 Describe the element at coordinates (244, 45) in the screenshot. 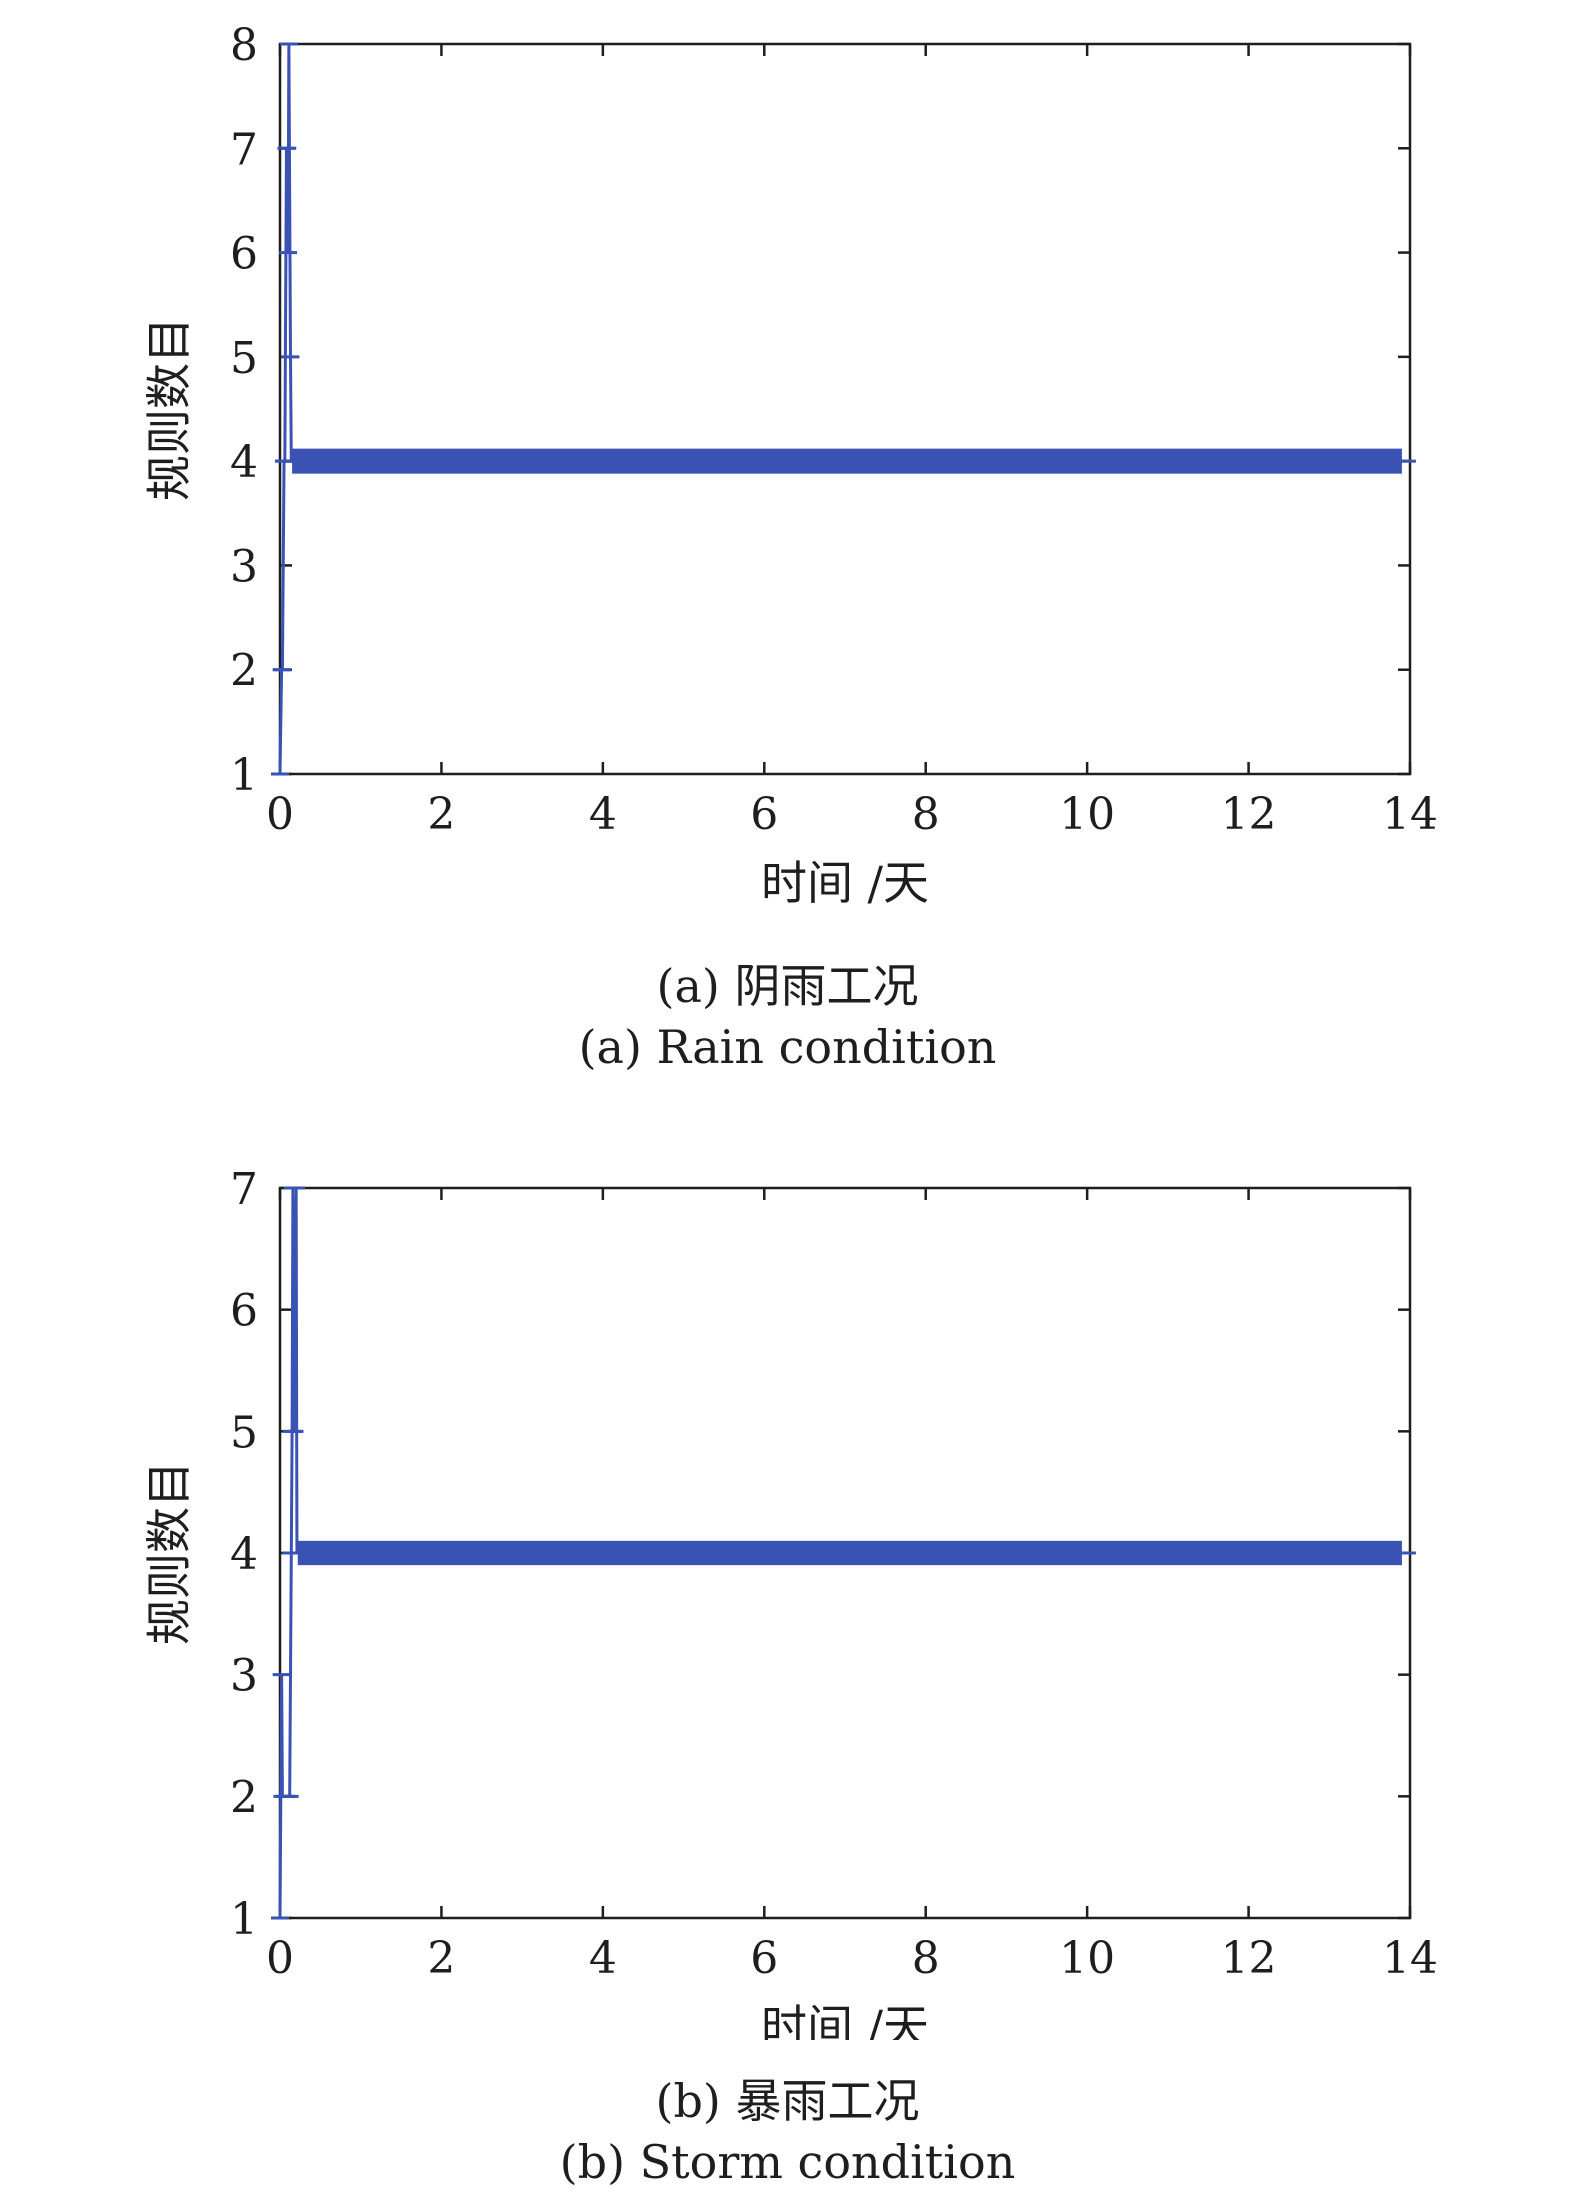

I see `y-tick-label: 8` at that location.